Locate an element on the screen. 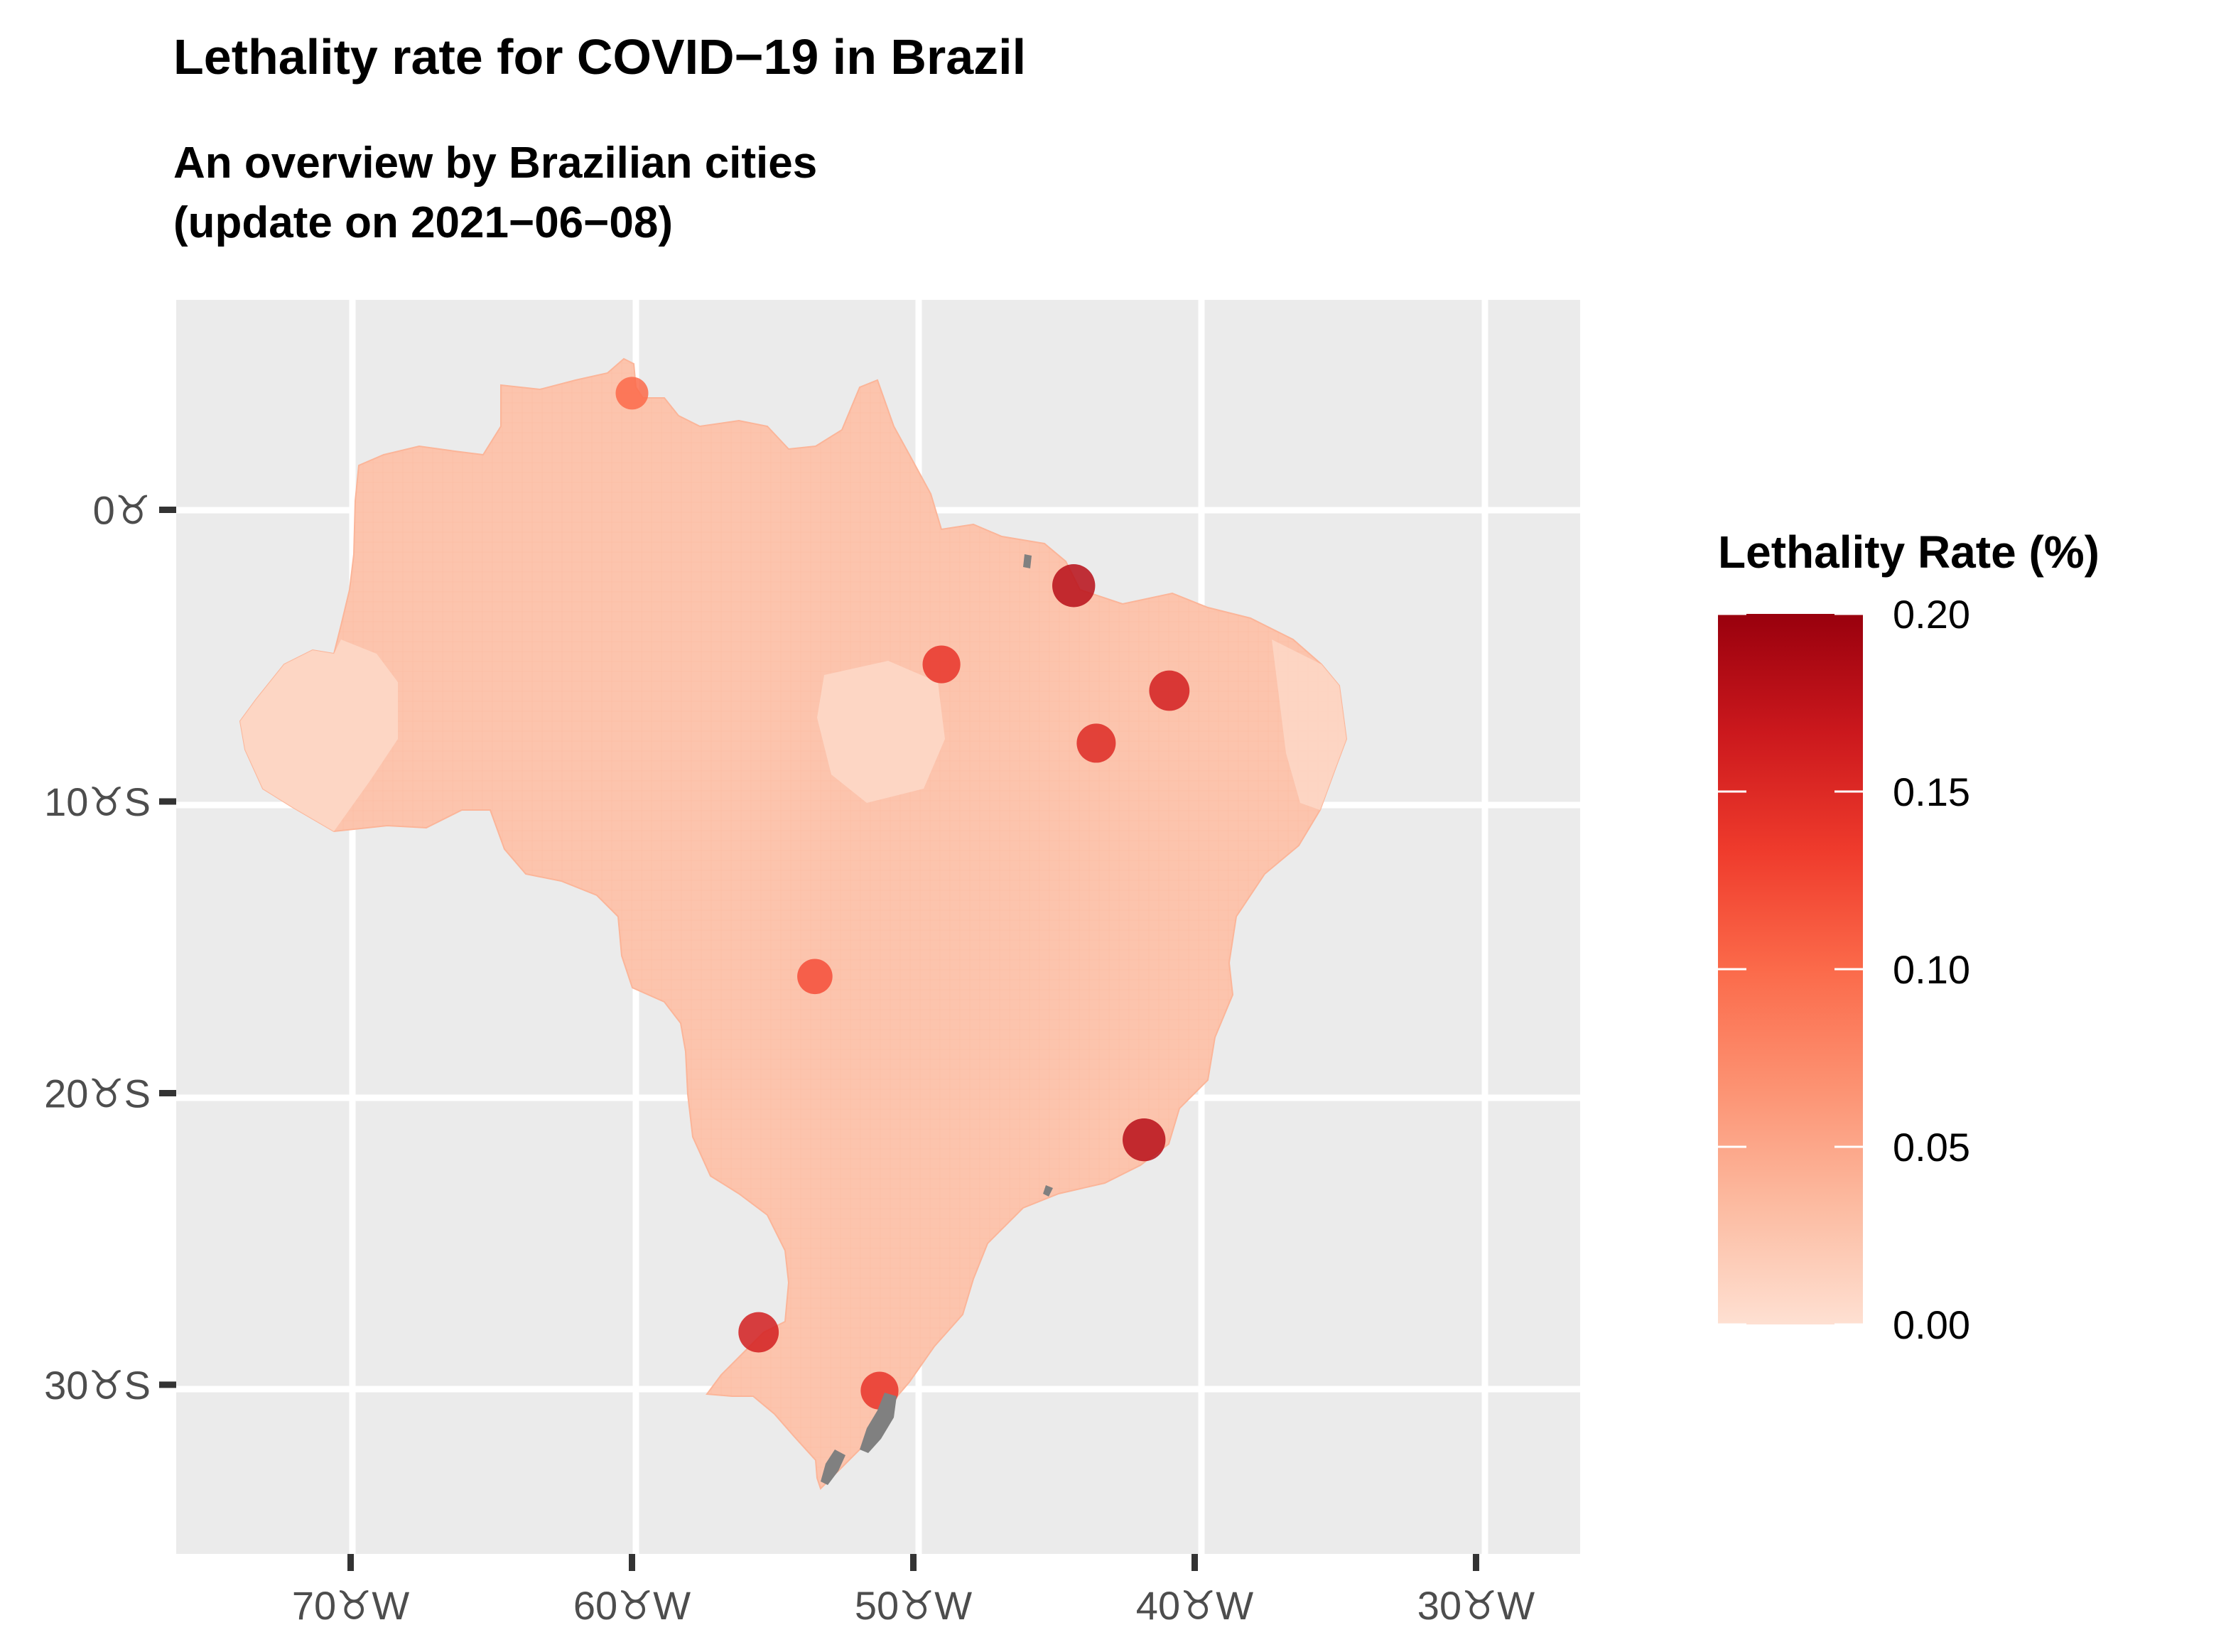  hotspot-maranhao-north is located at coordinates (1074, 586).